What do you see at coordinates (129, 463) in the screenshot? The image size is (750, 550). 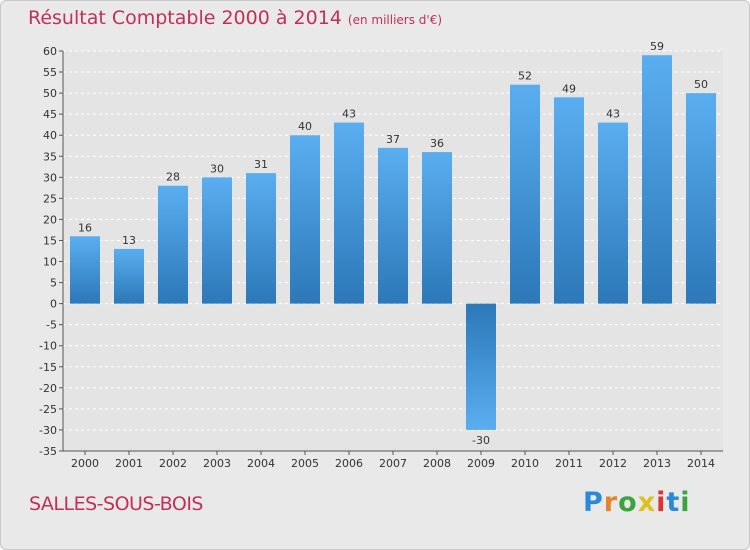 I see `x-tick-label: 2001` at bounding box center [129, 463].